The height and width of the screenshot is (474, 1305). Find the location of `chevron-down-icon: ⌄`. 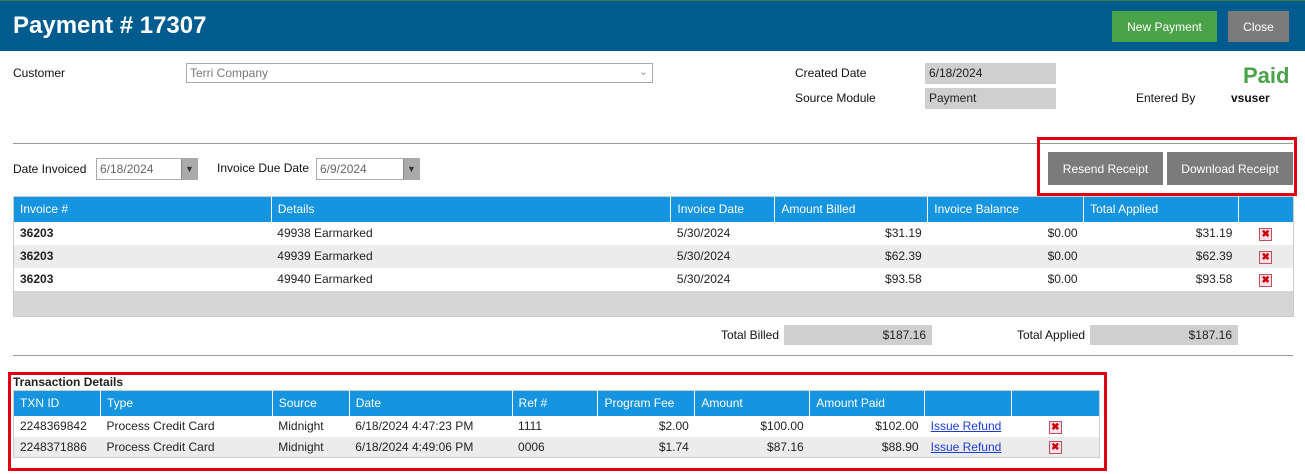

chevron-down-icon: ⌄ is located at coordinates (643, 72).